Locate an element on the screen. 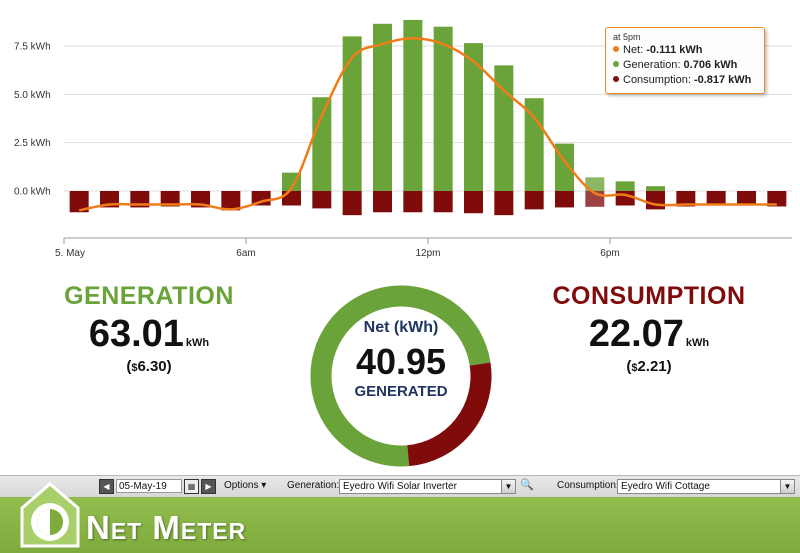 The image size is (800, 553). net-summary: Net (kWh) 40.95 GENERATED is located at coordinates (401, 341).